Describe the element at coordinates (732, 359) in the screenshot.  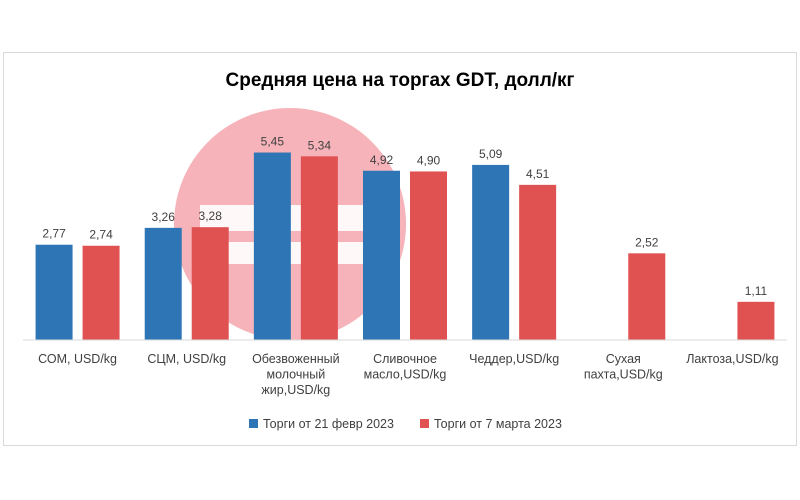
I see `category-label: Лактоза,USD/kg` at that location.